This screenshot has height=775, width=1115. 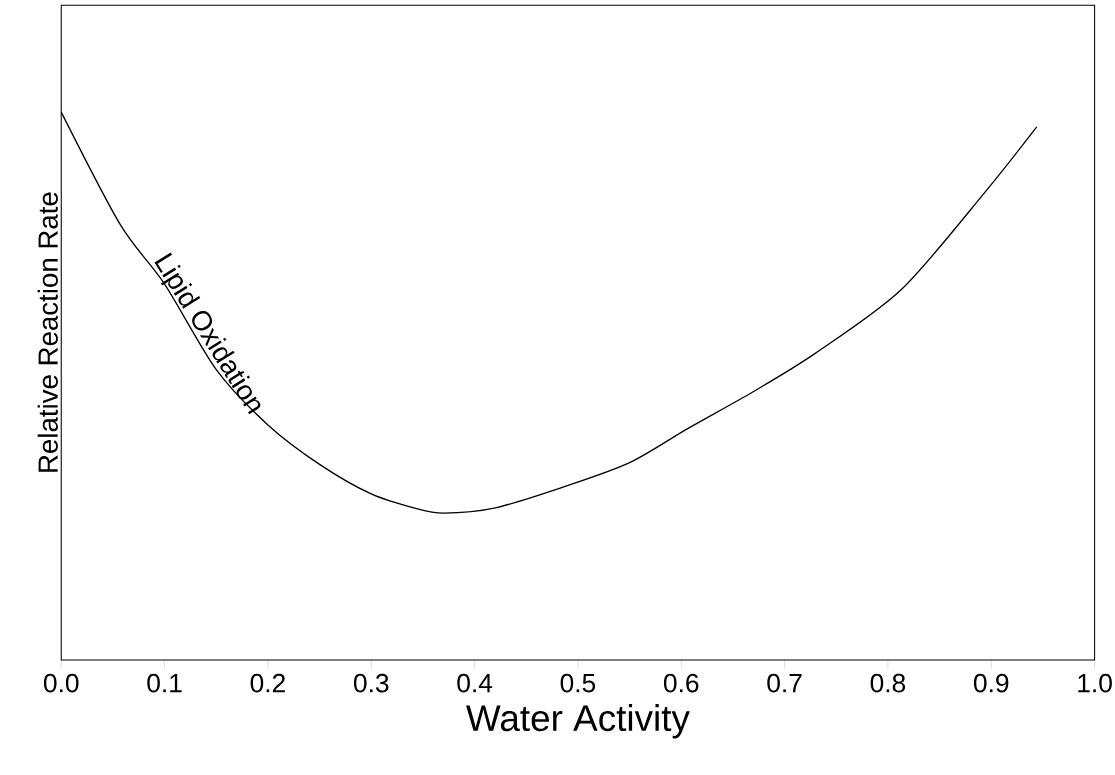 What do you see at coordinates (784, 683) in the screenshot?
I see `x-tick-label: 0.7` at bounding box center [784, 683].